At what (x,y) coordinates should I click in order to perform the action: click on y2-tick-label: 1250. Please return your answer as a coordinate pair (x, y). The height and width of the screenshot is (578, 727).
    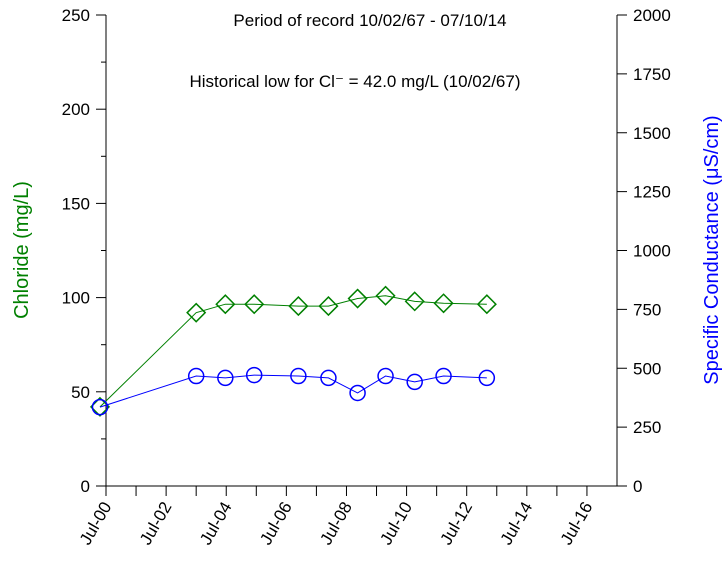
    Looking at the image, I should click on (652, 192).